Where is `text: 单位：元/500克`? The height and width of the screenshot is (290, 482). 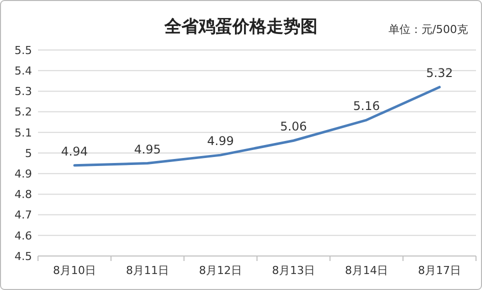 text: 单位：元/500克 is located at coordinates (428, 29).